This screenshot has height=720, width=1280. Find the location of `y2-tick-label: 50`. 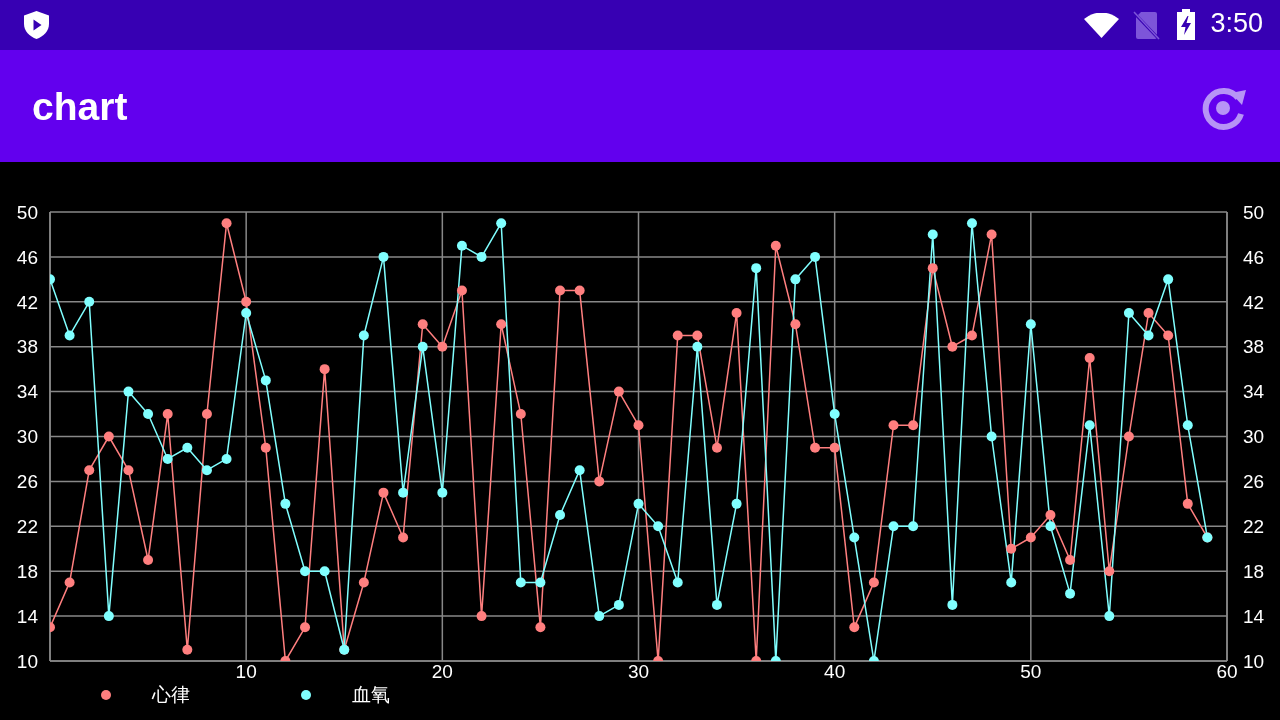

y2-tick-label: 50 is located at coordinates (1254, 212).